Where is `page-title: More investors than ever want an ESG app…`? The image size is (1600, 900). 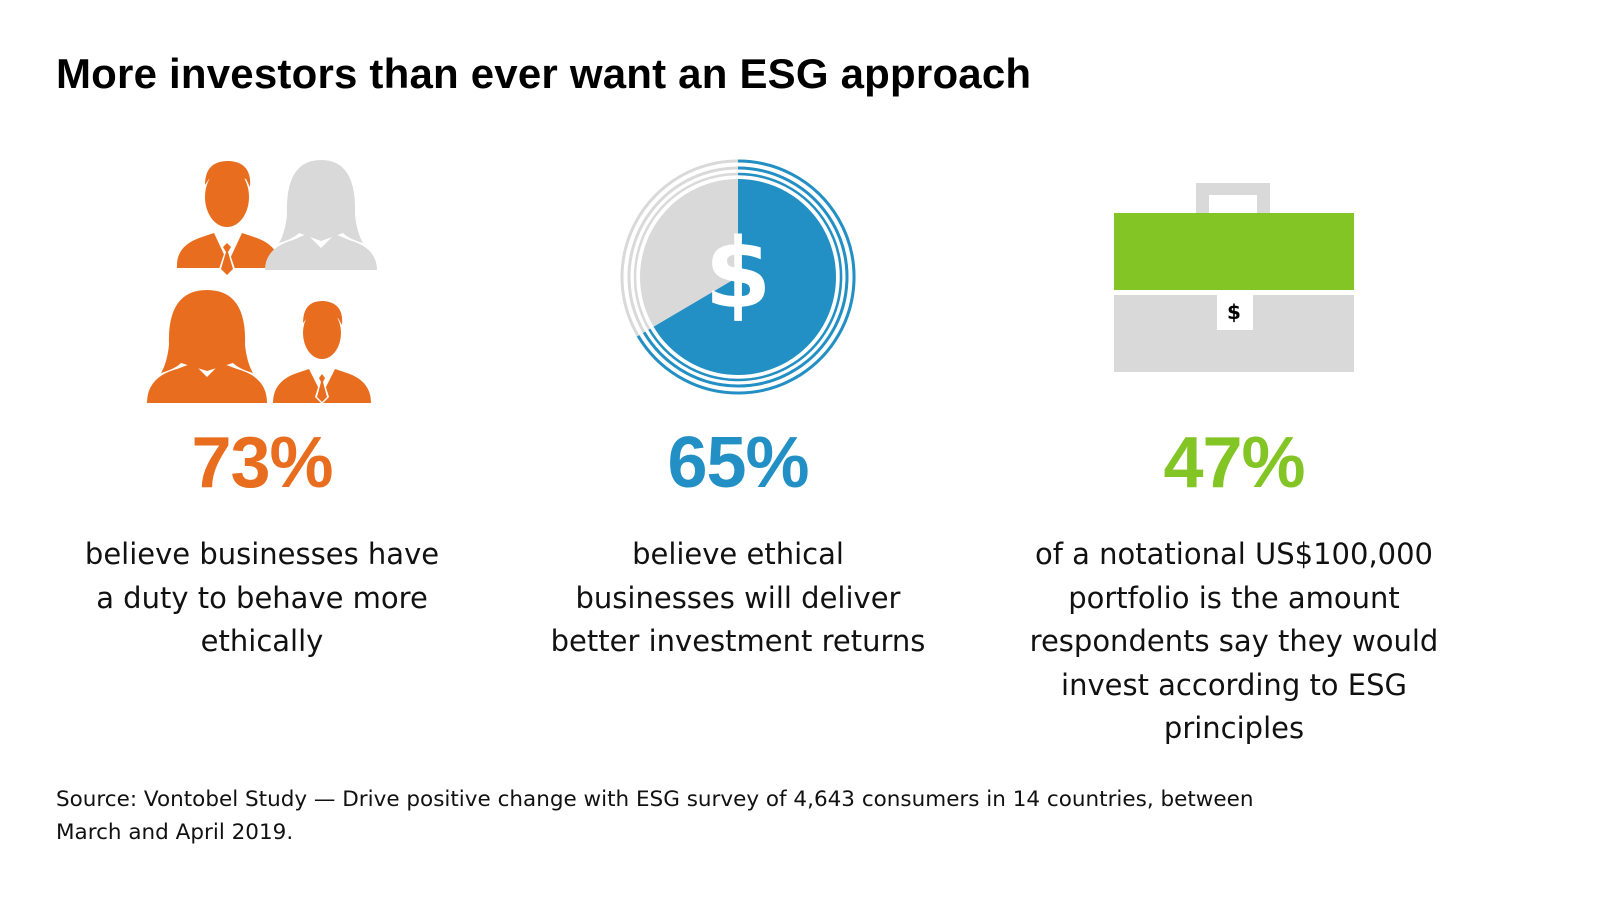 page-title: More investors than ever want an ESG app… is located at coordinates (544, 73).